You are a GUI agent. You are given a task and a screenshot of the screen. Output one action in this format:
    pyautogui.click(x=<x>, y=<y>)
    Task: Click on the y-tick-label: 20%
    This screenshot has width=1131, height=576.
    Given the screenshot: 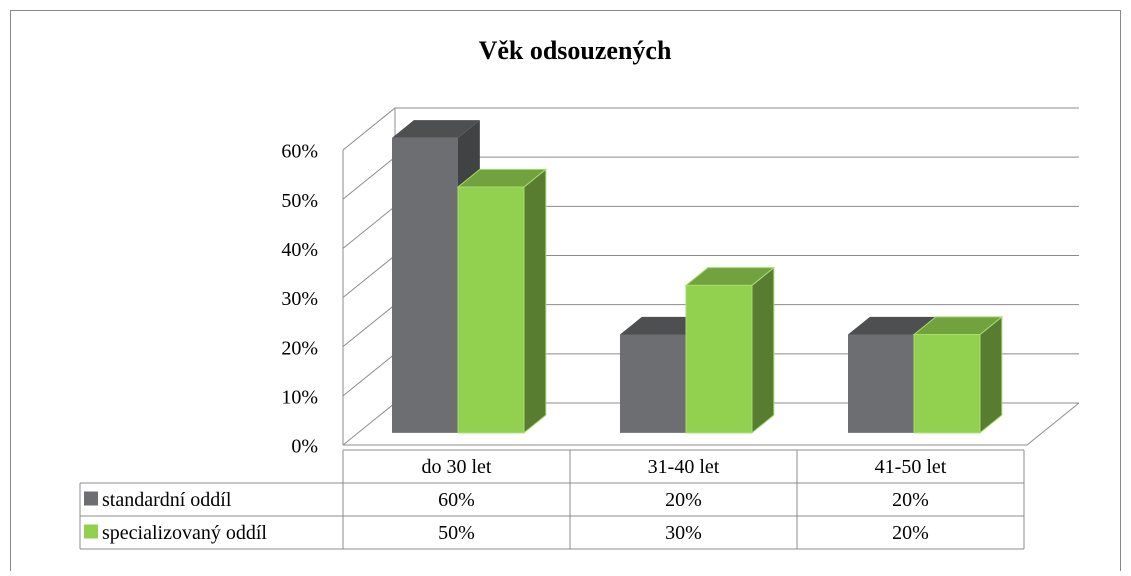 What is the action you would take?
    pyautogui.click(x=299, y=348)
    